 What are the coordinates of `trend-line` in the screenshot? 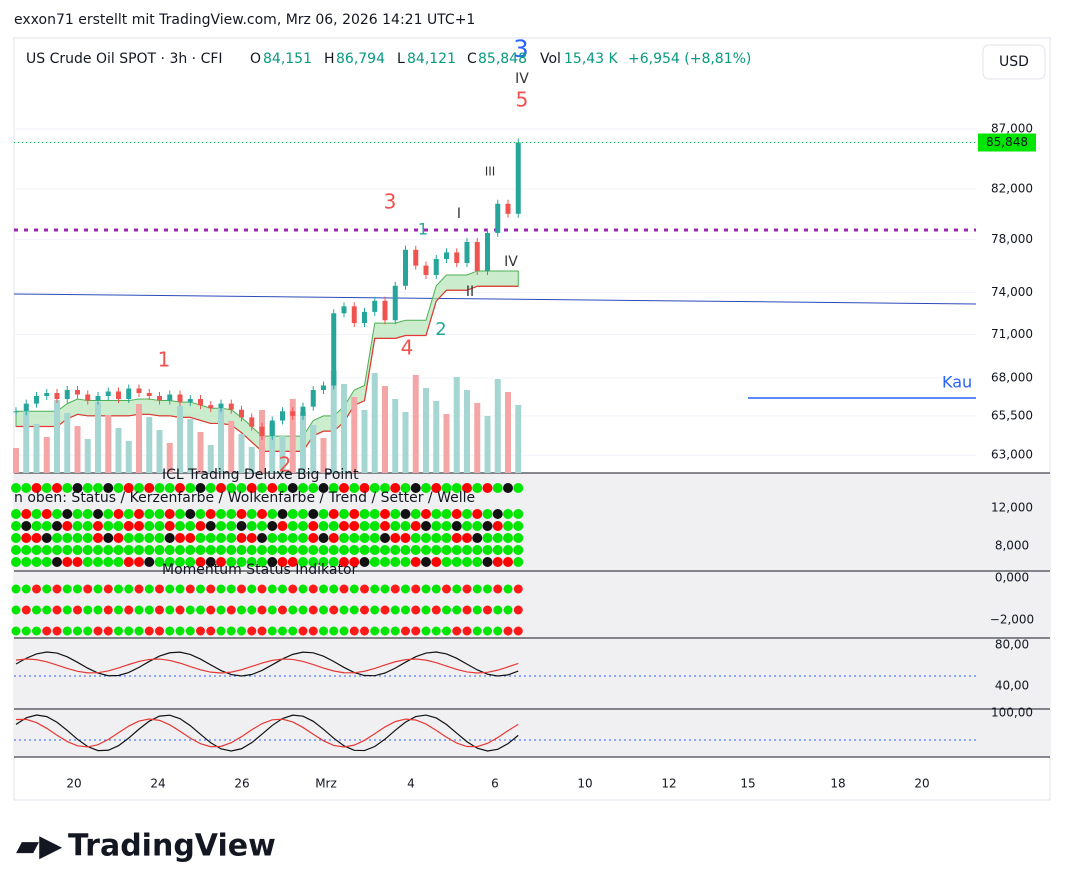 It's located at (495, 299).